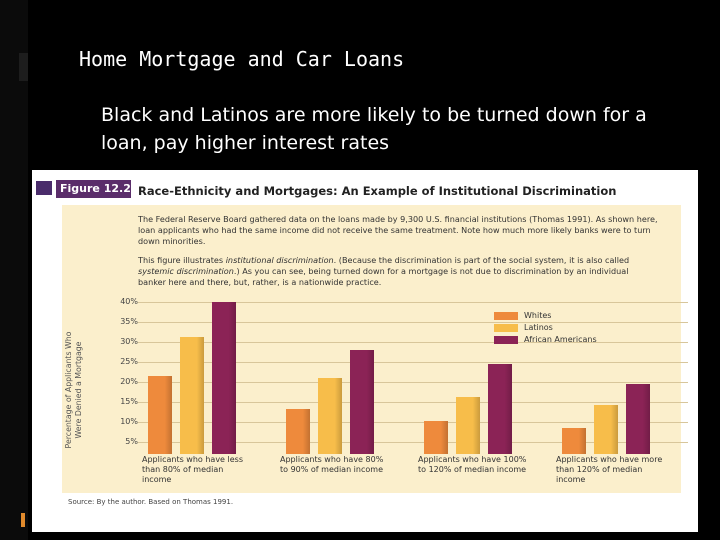 The height and width of the screenshot is (540, 720). What do you see at coordinates (129, 401) in the screenshot?
I see `y-tick-label: 15%` at bounding box center [129, 401].